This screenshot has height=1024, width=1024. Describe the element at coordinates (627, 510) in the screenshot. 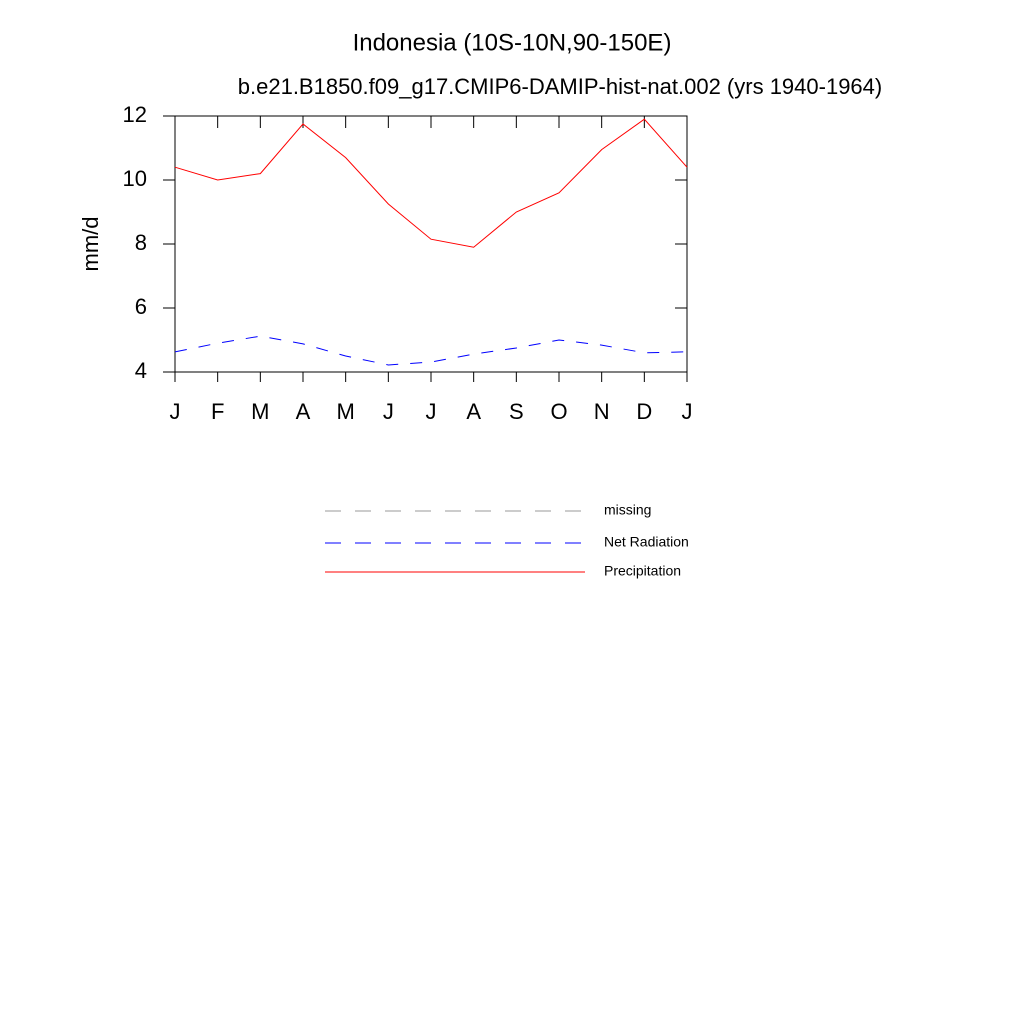

I see `legend-label: missing` at that location.